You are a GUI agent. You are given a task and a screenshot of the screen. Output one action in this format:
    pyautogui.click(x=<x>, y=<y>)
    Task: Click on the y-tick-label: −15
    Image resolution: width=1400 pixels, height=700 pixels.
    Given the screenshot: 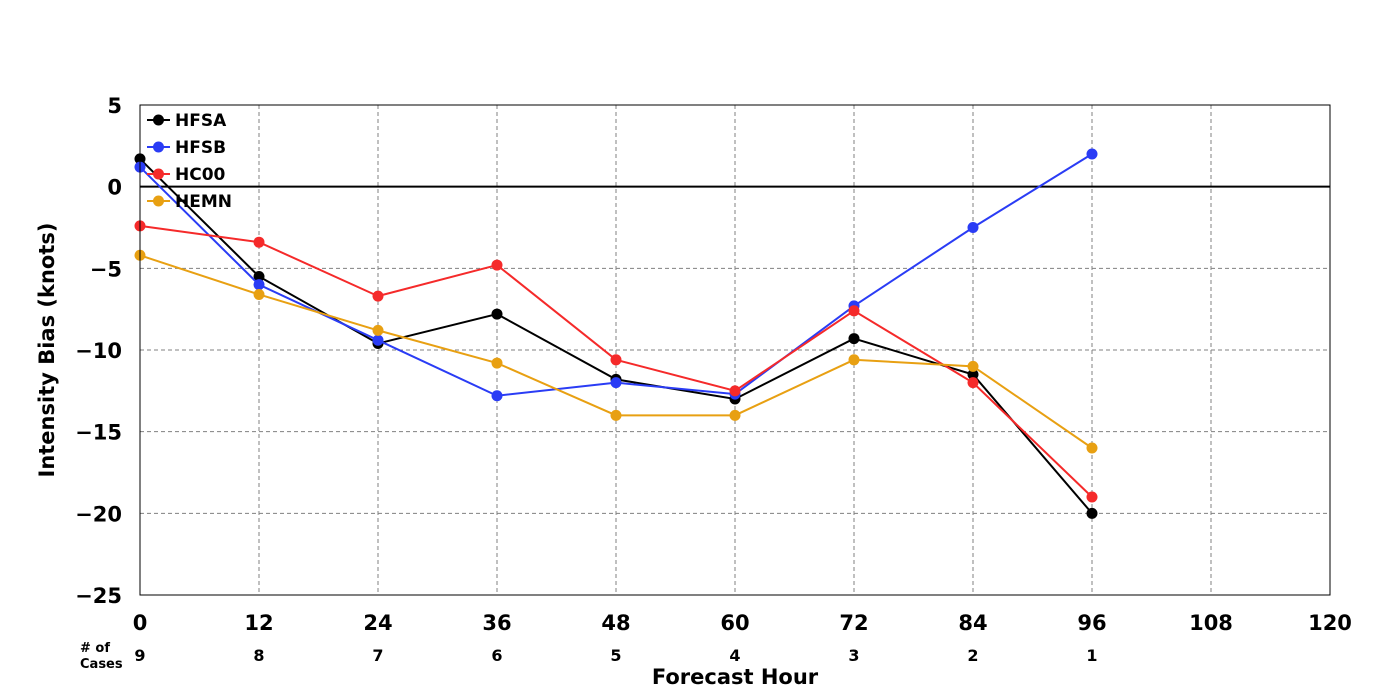 What is the action you would take?
    pyautogui.click(x=98, y=433)
    